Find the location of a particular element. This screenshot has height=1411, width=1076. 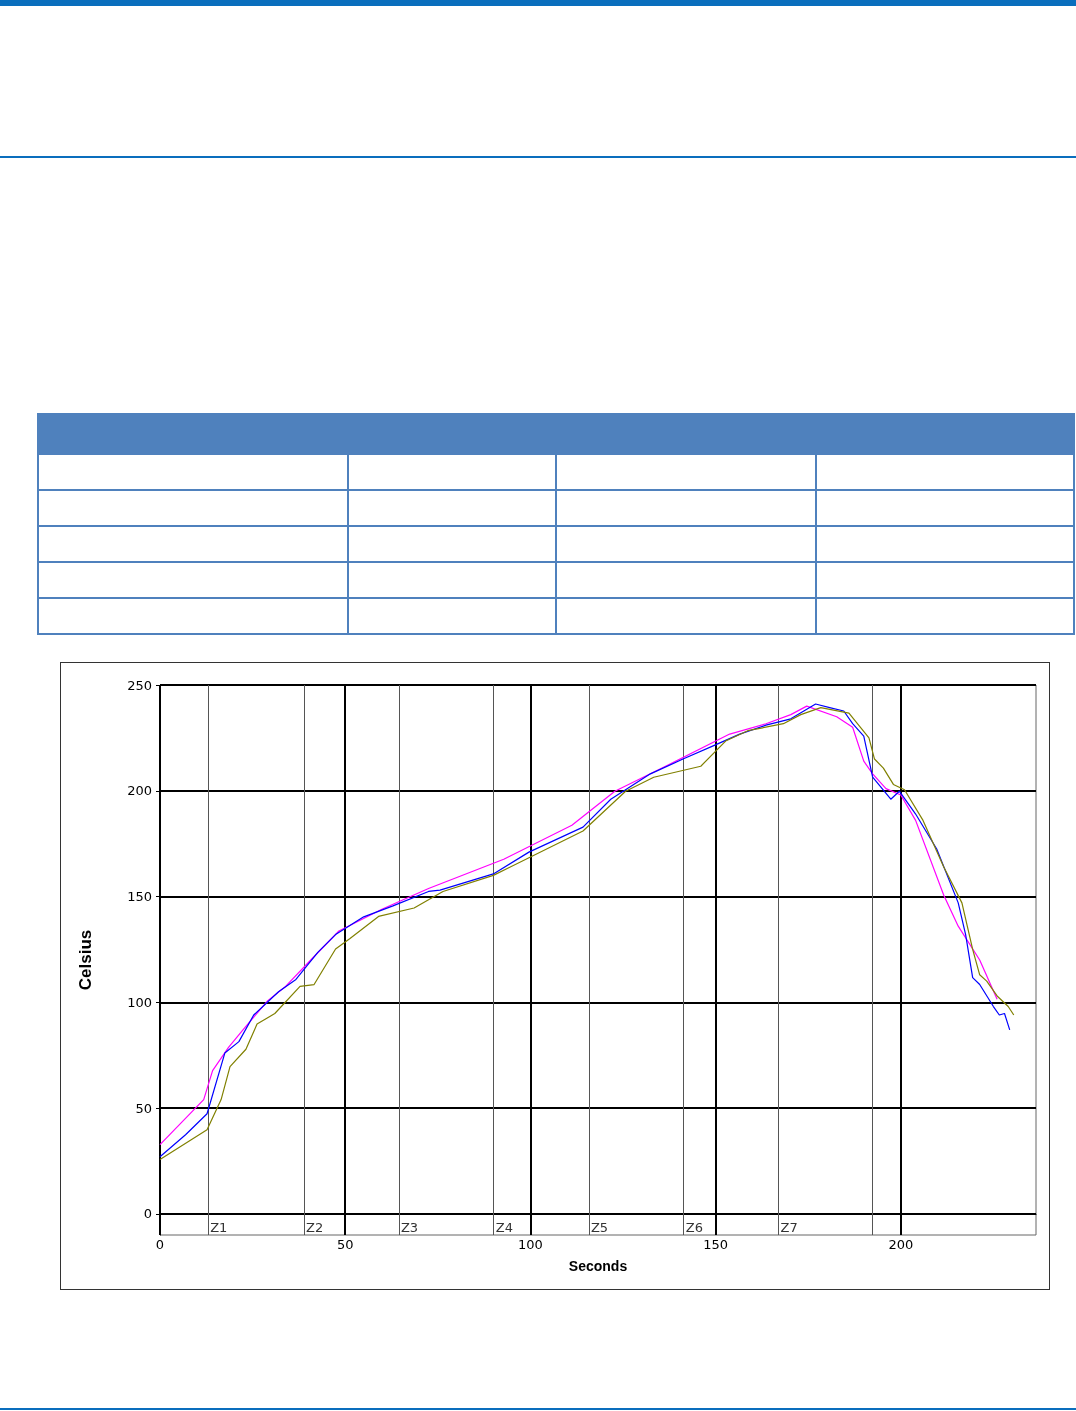

y-tick-label: 150 is located at coordinates (139, 897).